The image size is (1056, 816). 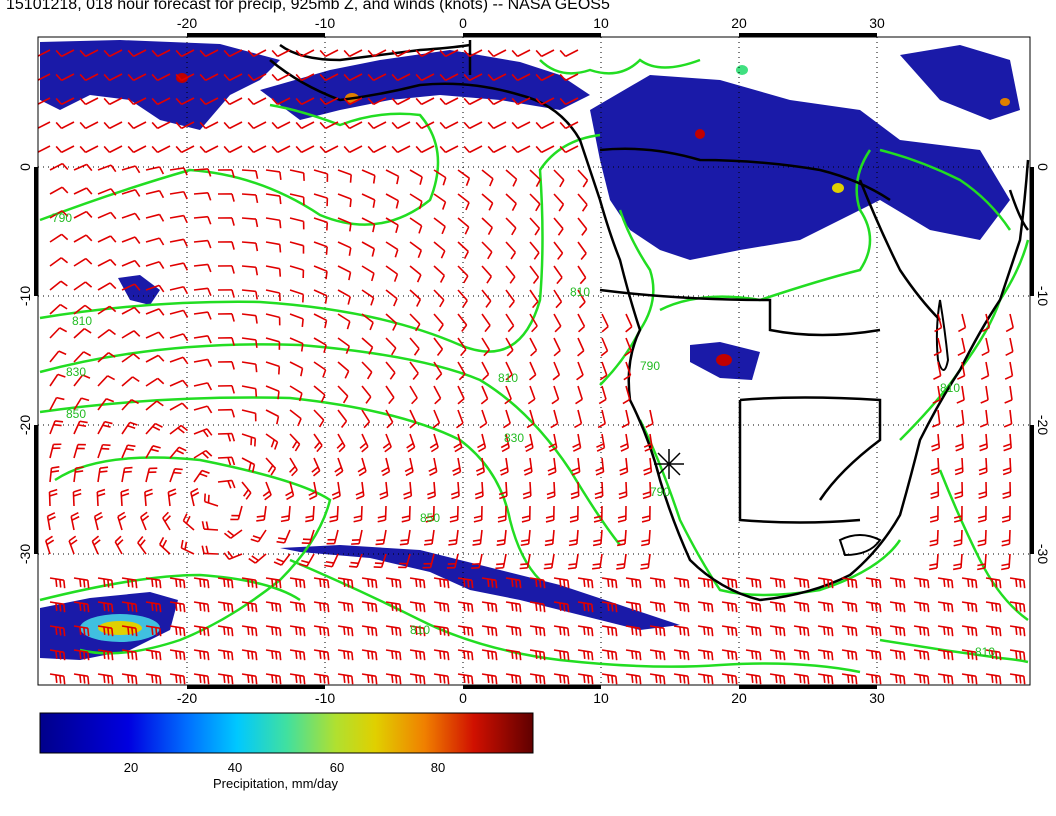 What do you see at coordinates (160, 85) in the screenshot?
I see `precip-band-north-atlantic` at bounding box center [160, 85].